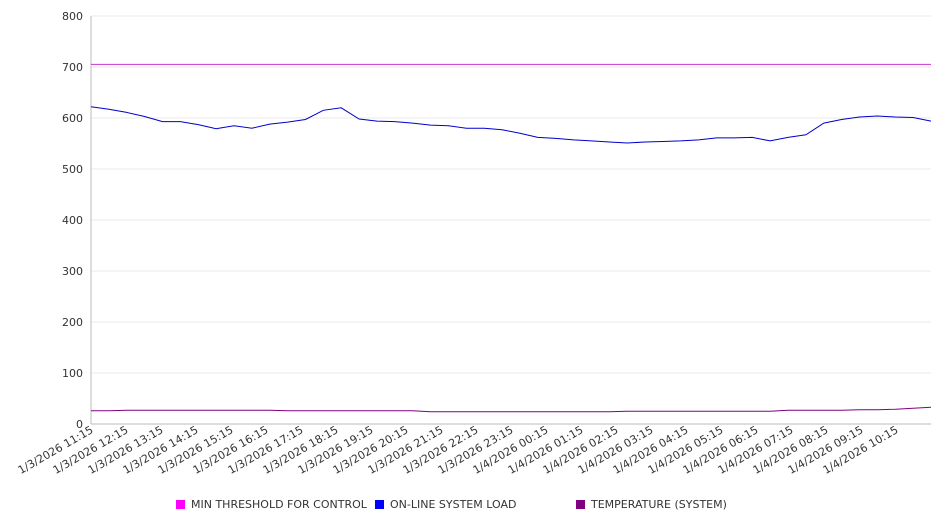 The height and width of the screenshot is (526, 946). What do you see at coordinates (72, 220) in the screenshot?
I see `y-tick-label-400: 400` at bounding box center [72, 220].